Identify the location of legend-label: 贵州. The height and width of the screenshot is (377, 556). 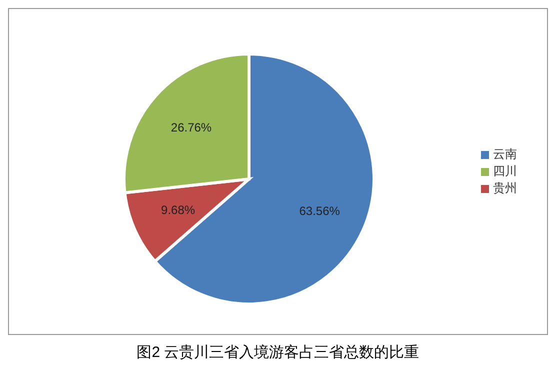
(505, 188).